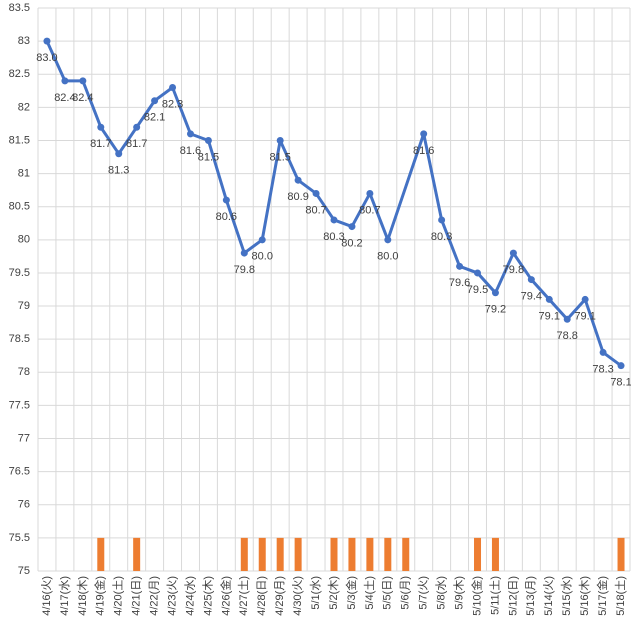 The width and height of the screenshot is (631, 626). What do you see at coordinates (24, 306) in the screenshot?
I see `y-tick-label: 79` at bounding box center [24, 306].